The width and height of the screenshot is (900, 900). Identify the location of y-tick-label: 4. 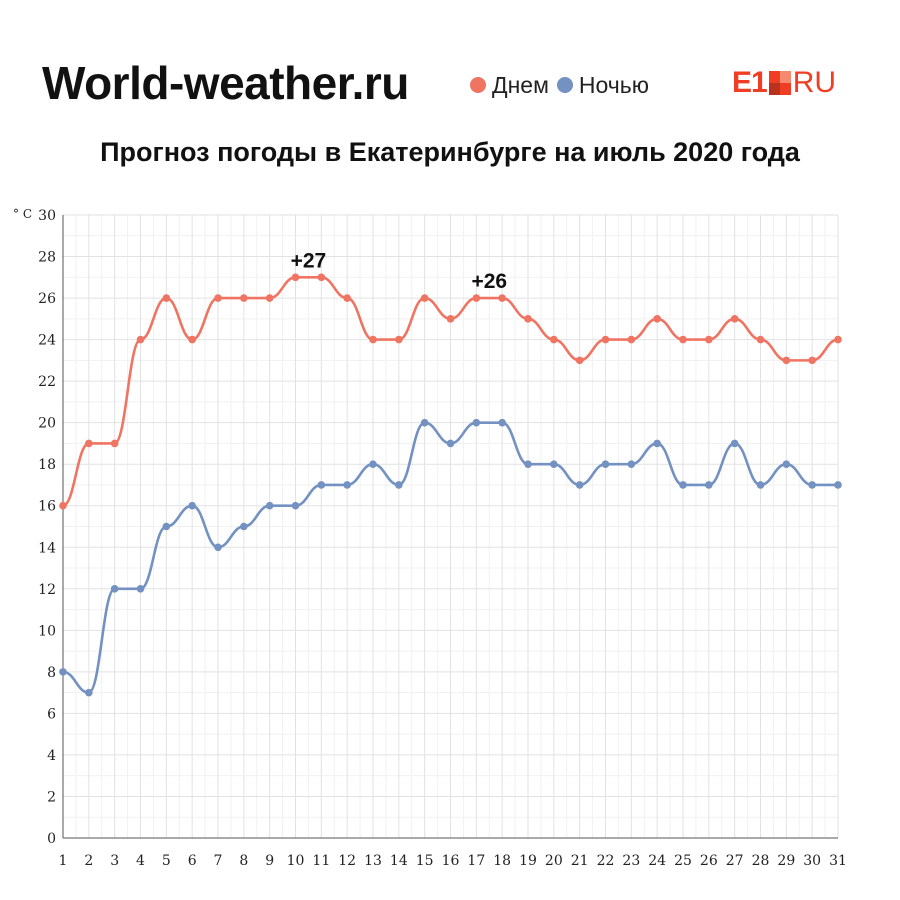
(51, 756).